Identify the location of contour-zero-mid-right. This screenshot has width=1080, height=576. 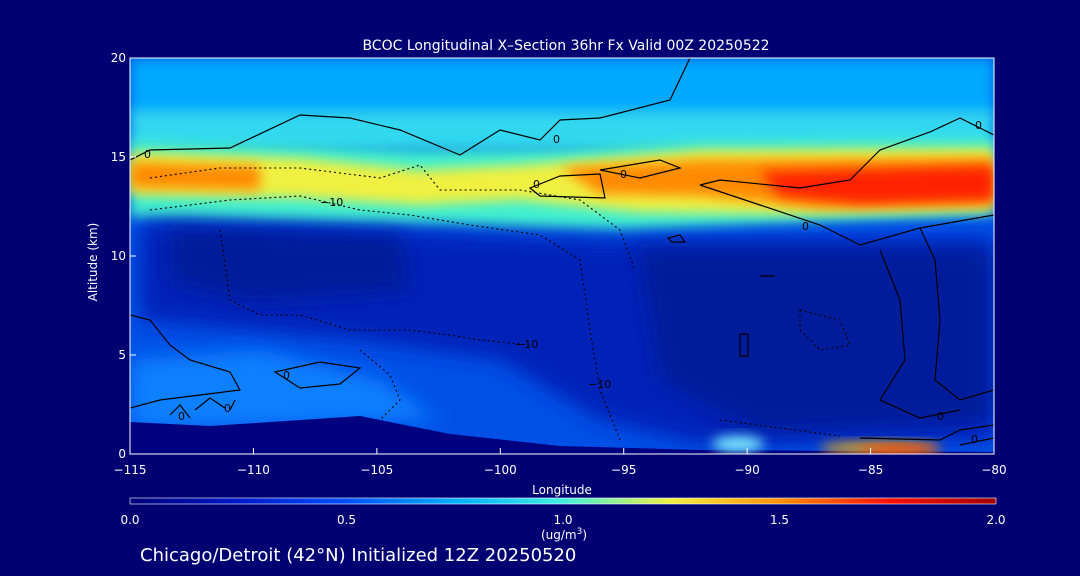
(920, 334).